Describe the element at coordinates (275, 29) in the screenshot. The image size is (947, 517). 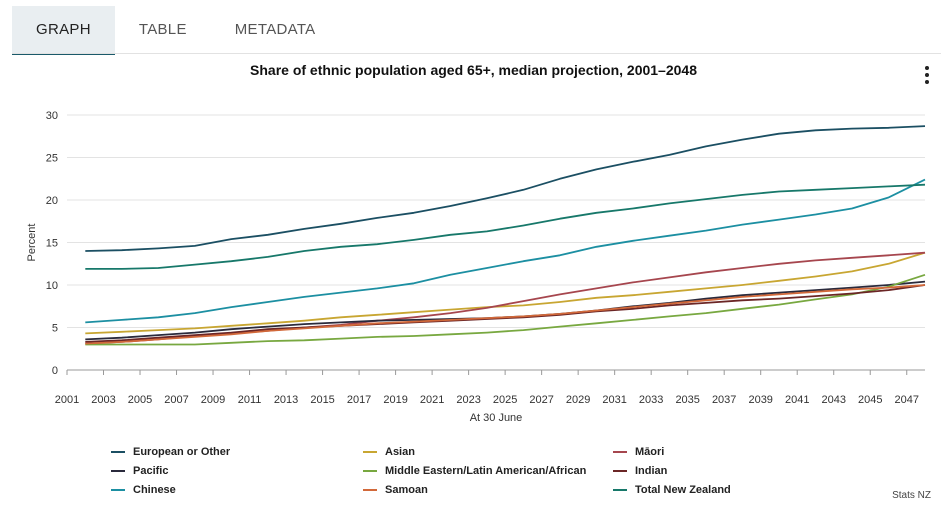
I see `tab-metadata: METADATA` at that location.